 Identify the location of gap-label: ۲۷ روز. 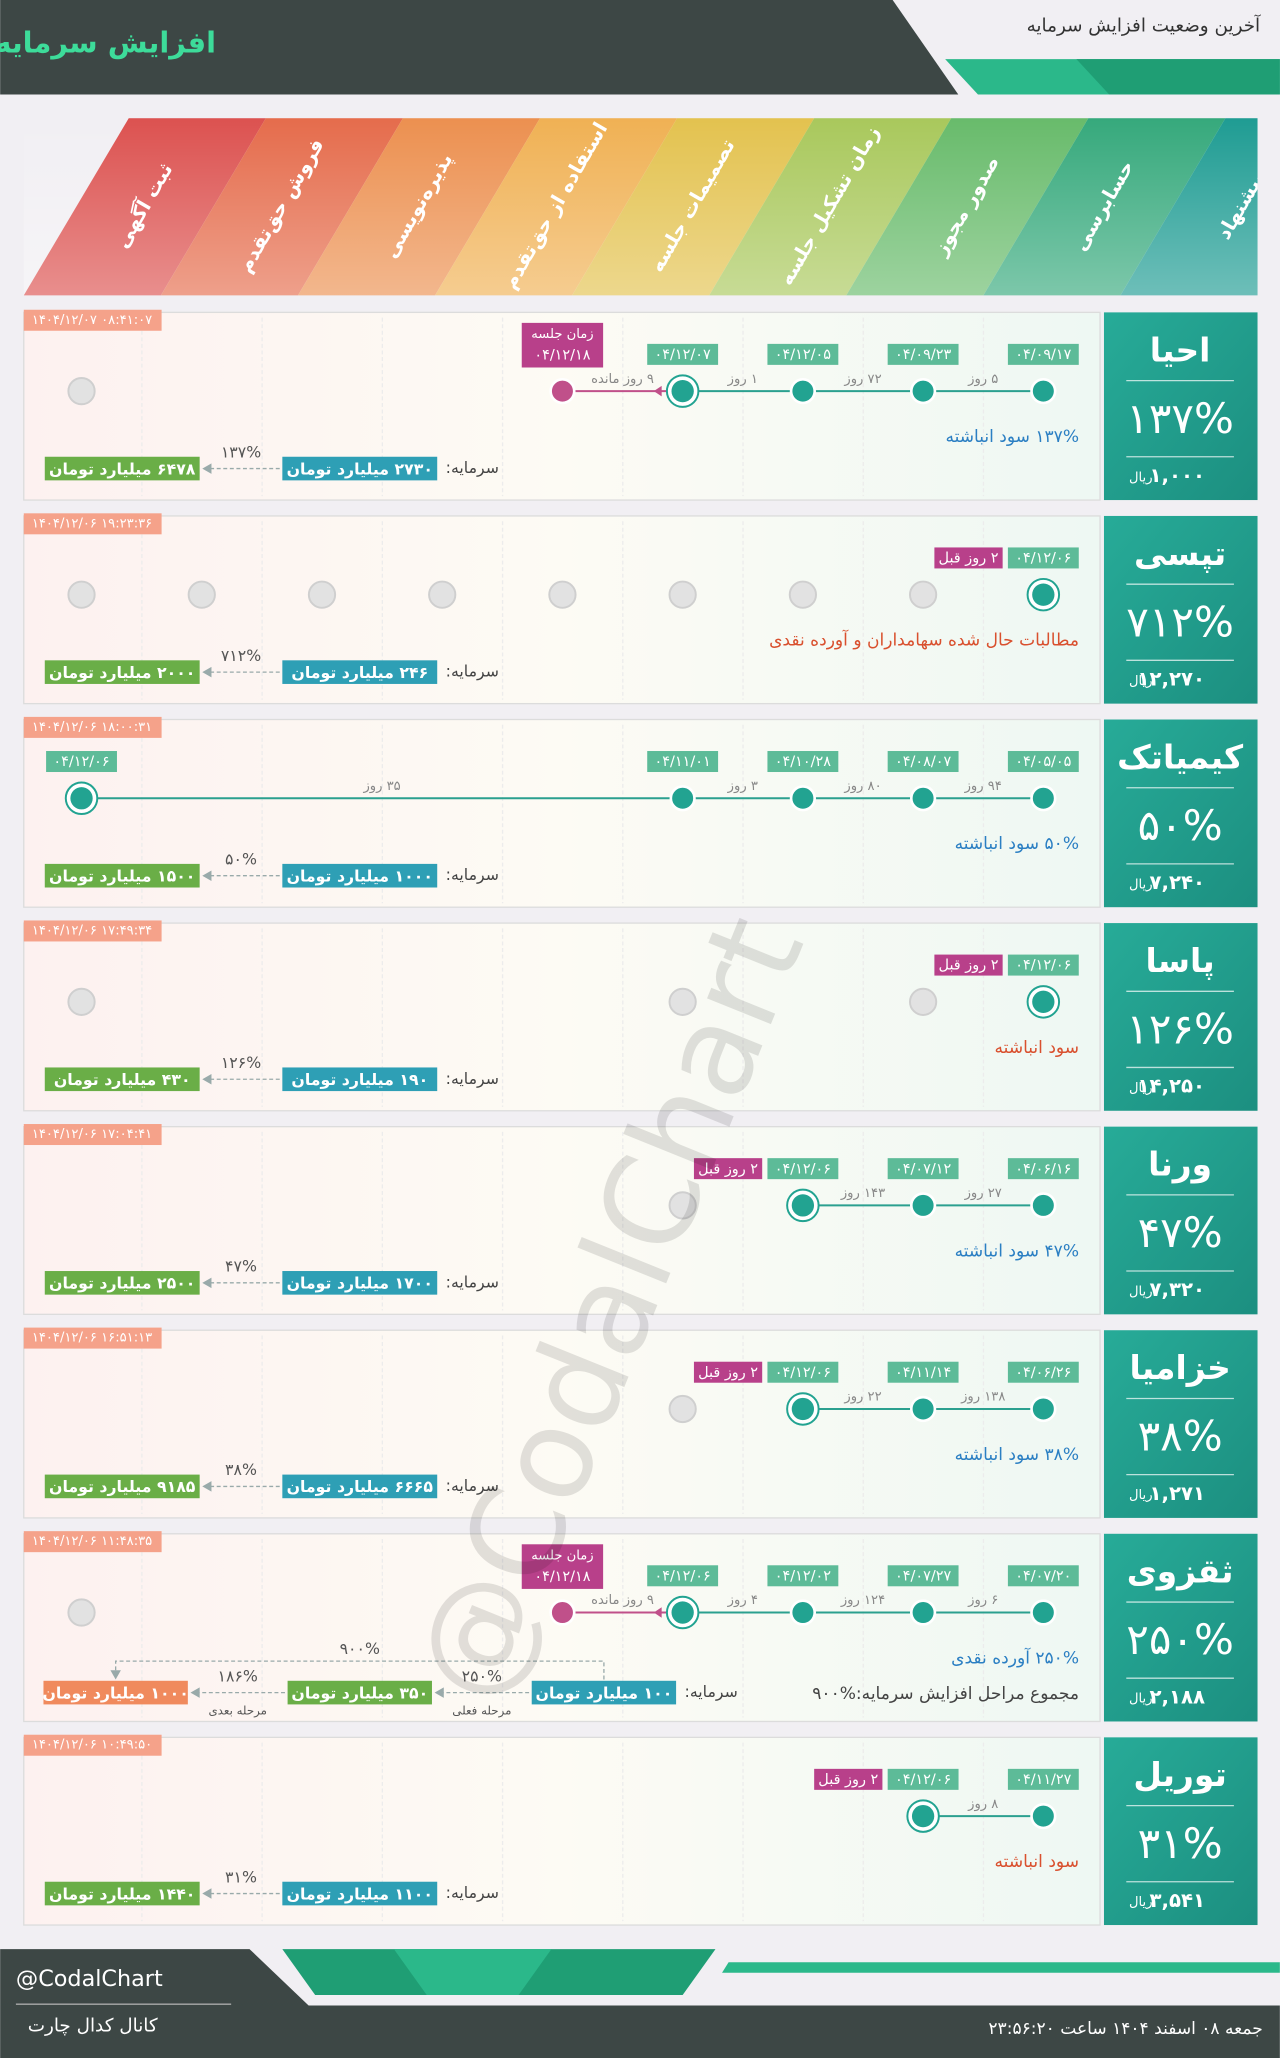
(983, 1193).